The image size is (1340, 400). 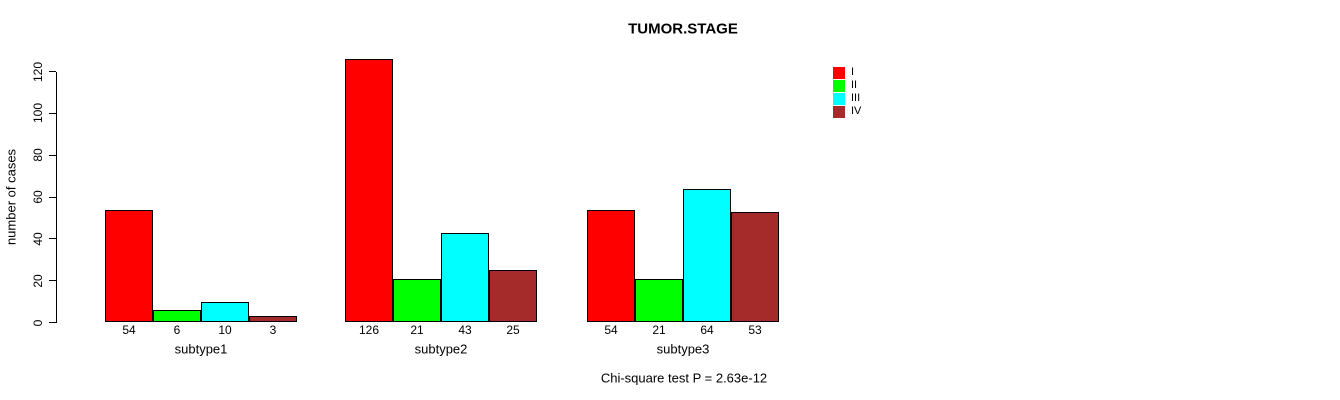 What do you see at coordinates (38, 280) in the screenshot?
I see `y-tick-label: 20` at bounding box center [38, 280].